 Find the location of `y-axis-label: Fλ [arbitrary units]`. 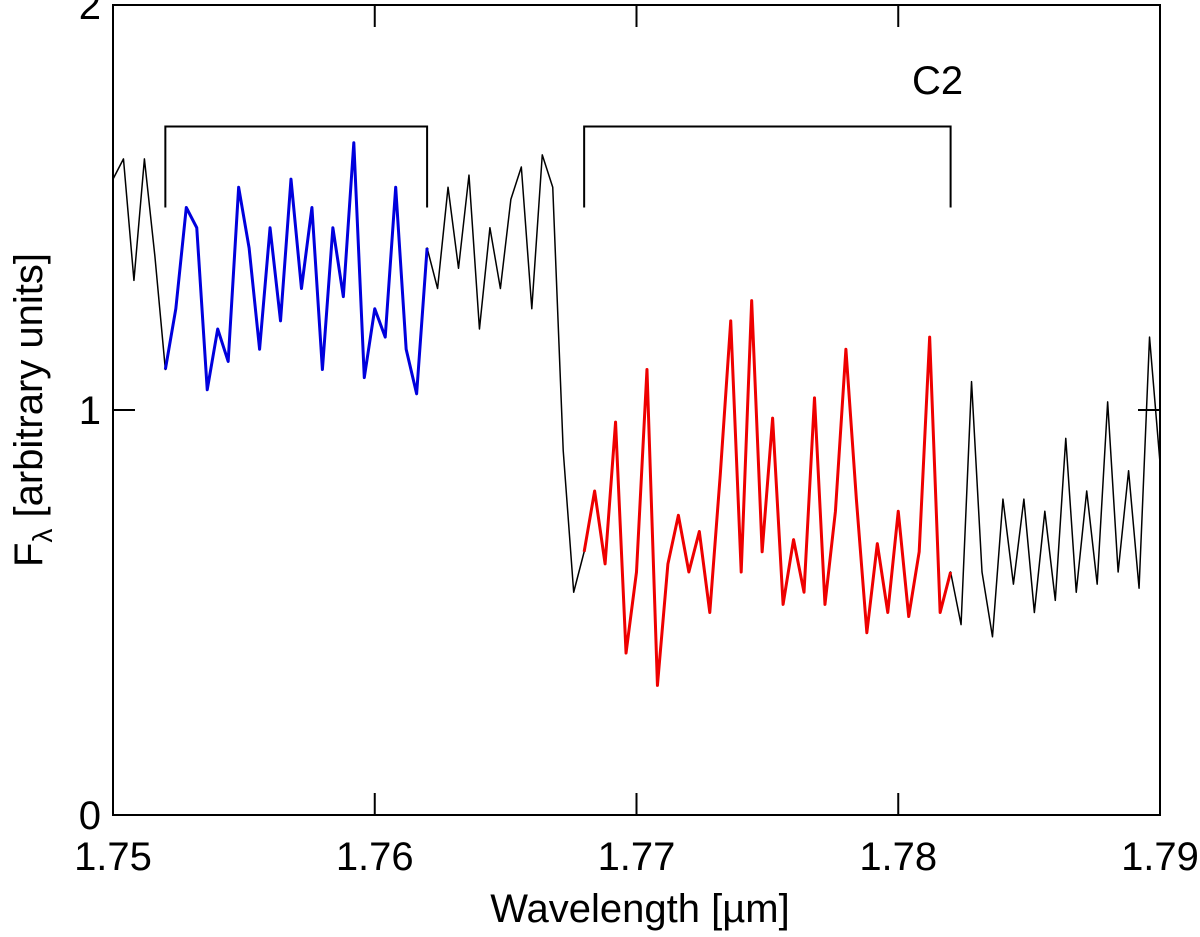

y-axis-label: Fλ [arbitrary units] is located at coordinates (32, 410).